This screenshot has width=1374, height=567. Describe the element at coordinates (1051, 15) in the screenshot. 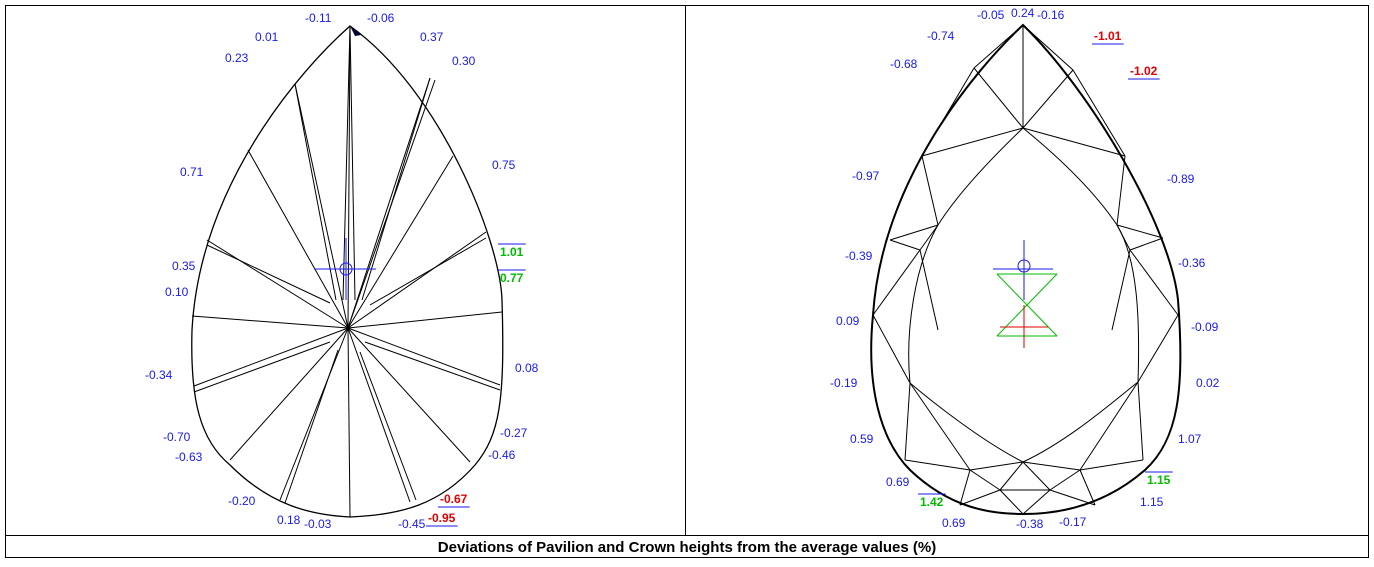

I see `crown-label: -0.16` at that location.